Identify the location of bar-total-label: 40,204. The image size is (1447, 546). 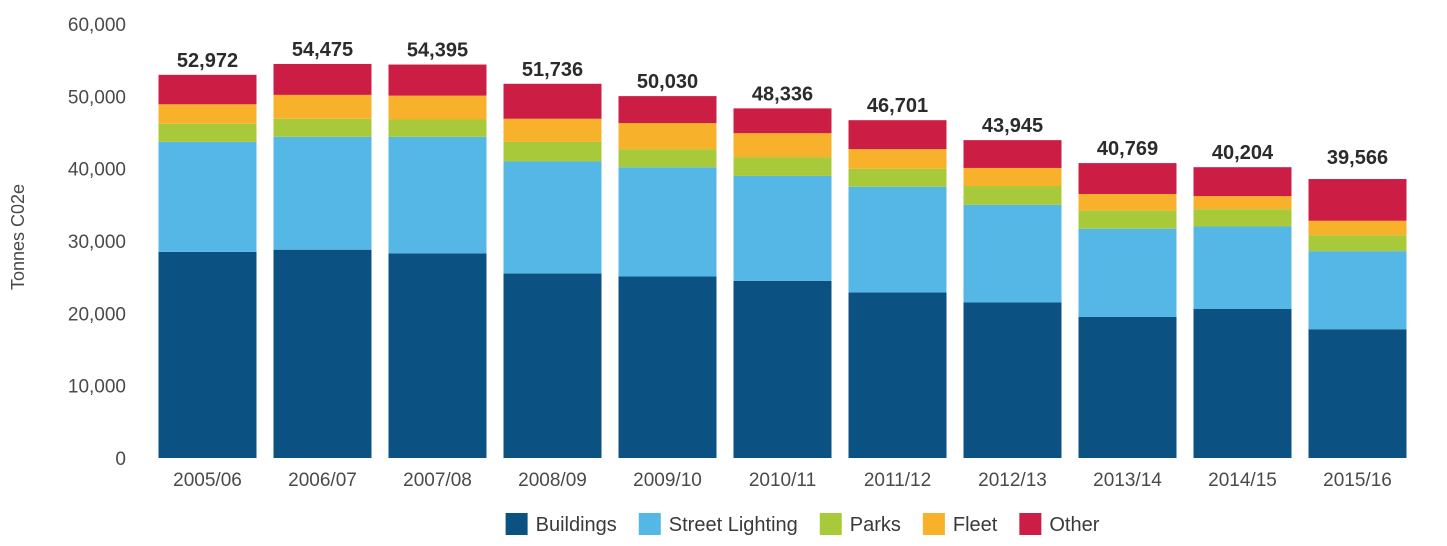
(1243, 153).